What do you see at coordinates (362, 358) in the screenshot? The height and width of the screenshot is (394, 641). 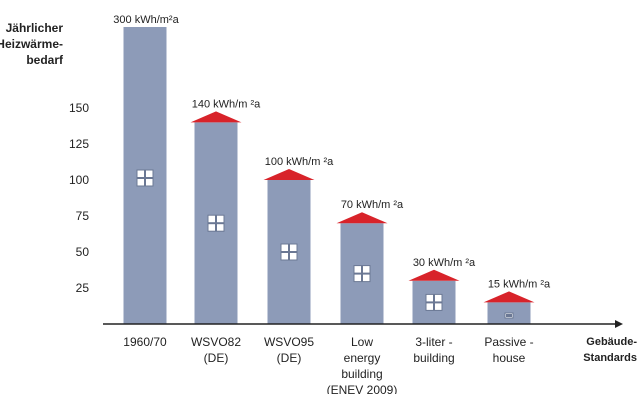 I see `category-label: energy` at bounding box center [362, 358].